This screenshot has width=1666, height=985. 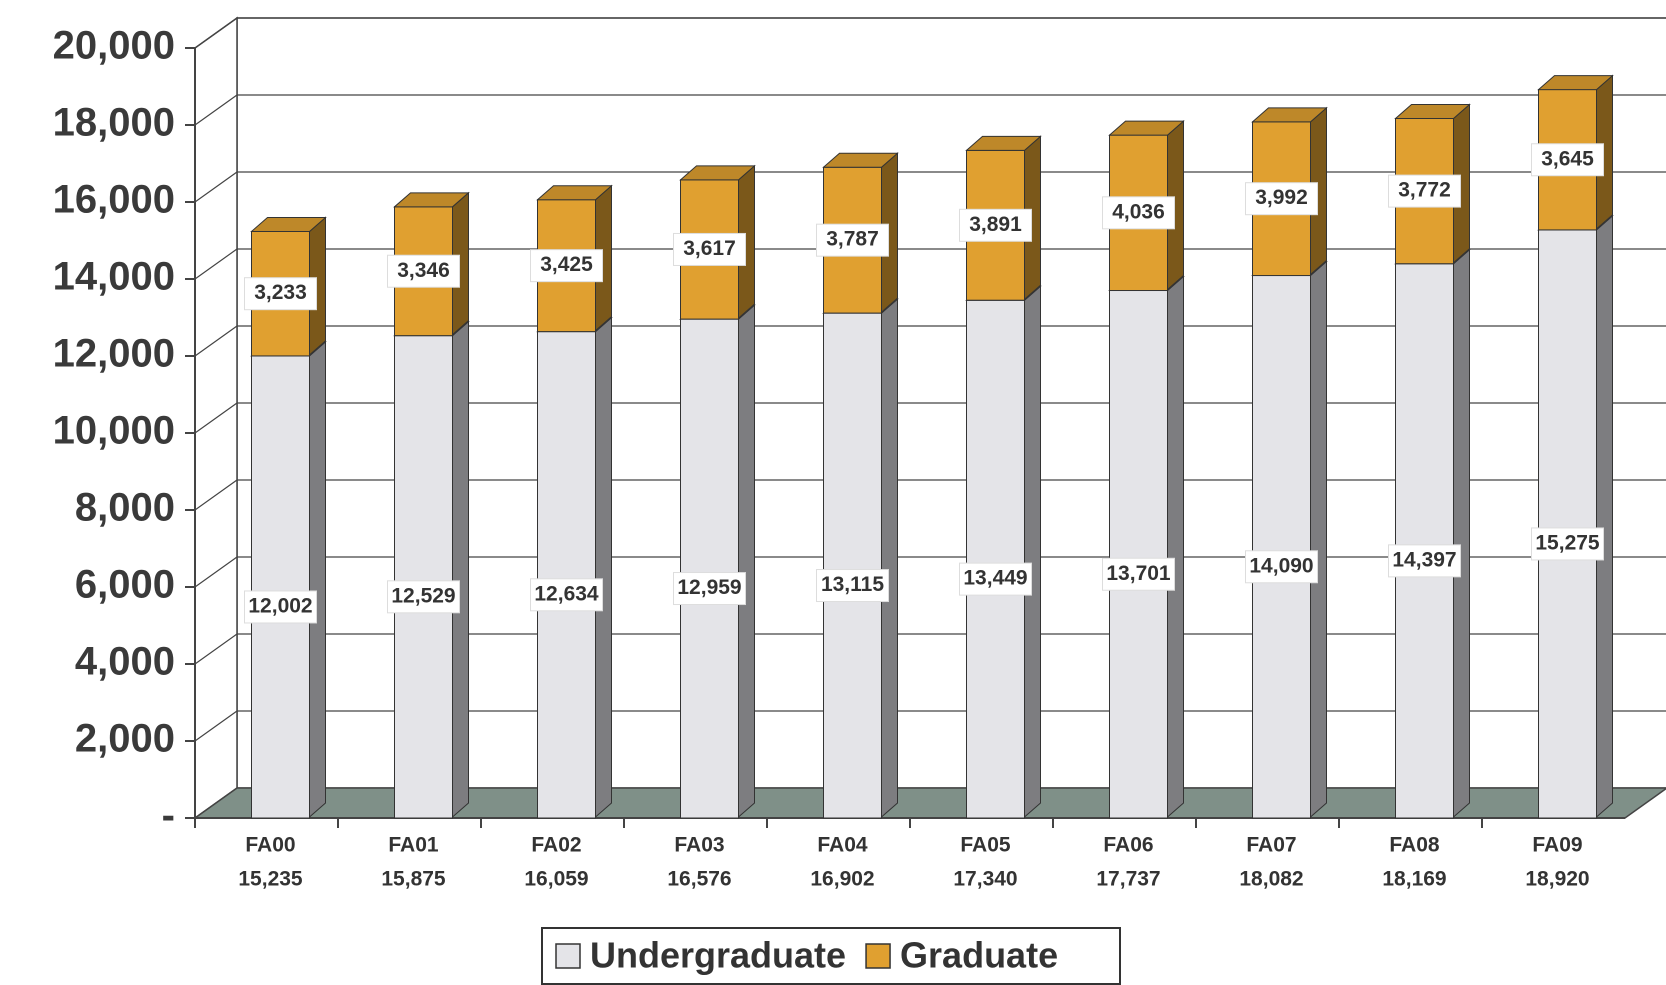 What do you see at coordinates (270, 879) in the screenshot?
I see `x-total-label: 15,235` at bounding box center [270, 879].